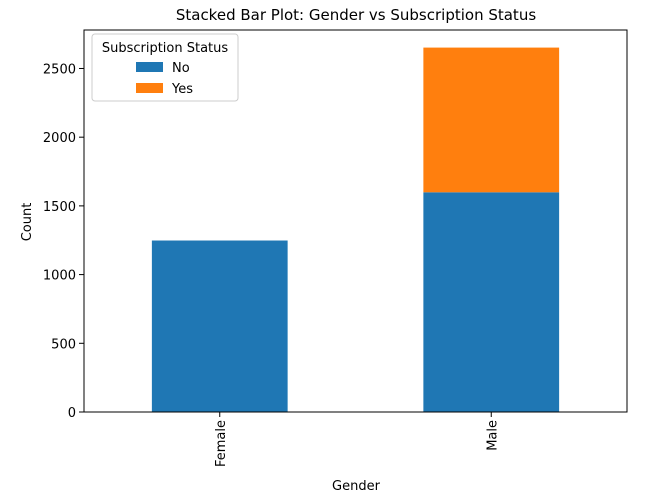 This screenshot has height=500, width=656. What do you see at coordinates (72, 413) in the screenshot?
I see `y-tick-label: 0` at bounding box center [72, 413].